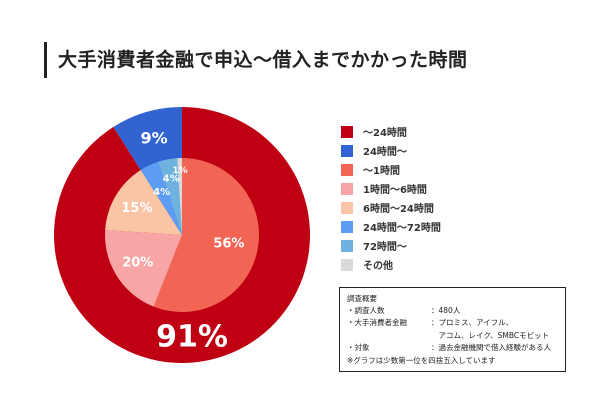  I want to click on outer-main-label: 91%, so click(192, 337).